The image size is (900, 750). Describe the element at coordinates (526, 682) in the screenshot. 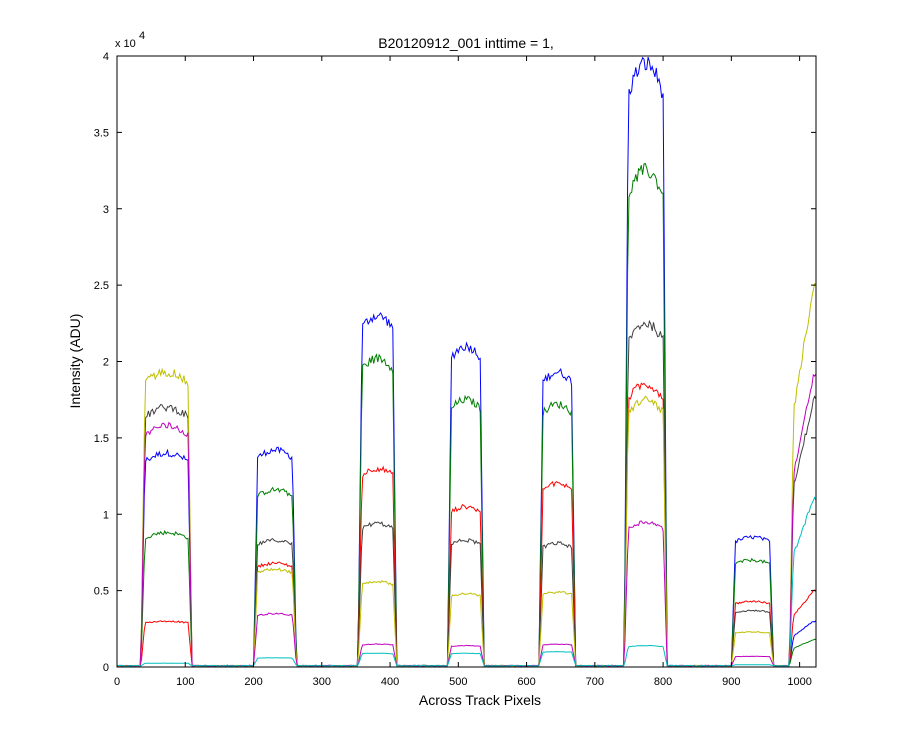

I see `x-tick-label: 600` at that location.